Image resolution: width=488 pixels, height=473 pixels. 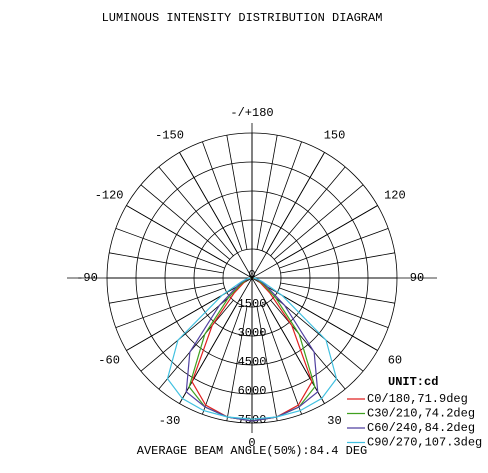 What do you see at coordinates (395, 361) in the screenshot?
I see `theta-tick-label: 60` at bounding box center [395, 361].